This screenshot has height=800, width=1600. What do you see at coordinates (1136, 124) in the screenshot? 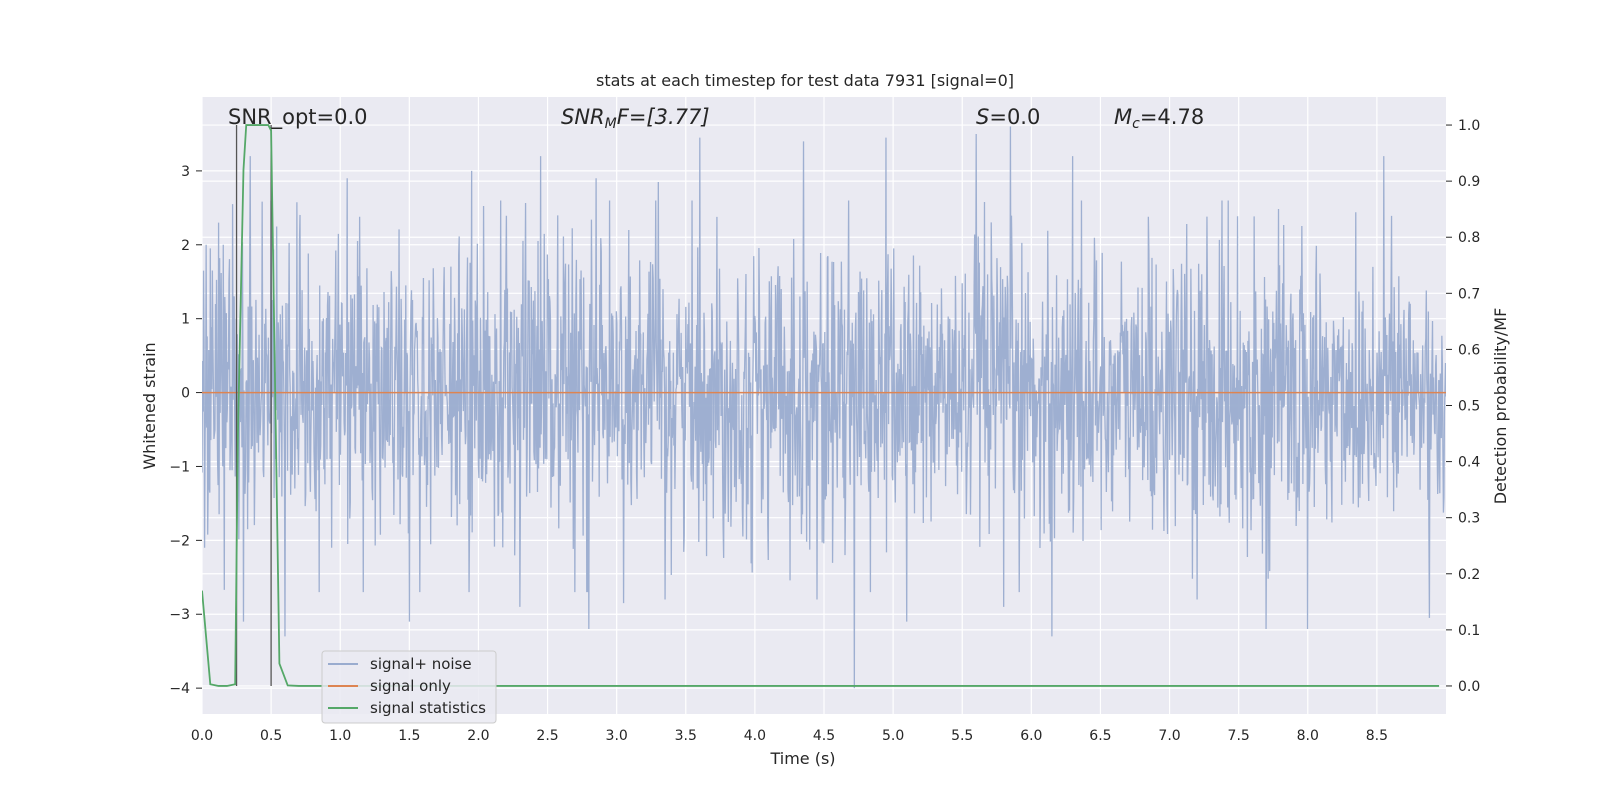
I see `annotation-mc-sub: c` at bounding box center [1136, 124].